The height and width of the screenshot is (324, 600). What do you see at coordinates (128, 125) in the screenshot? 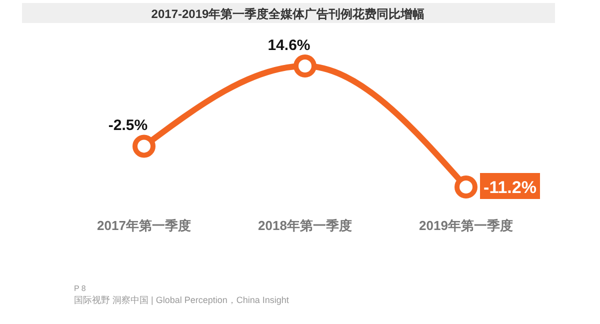
I see `data-label: -2.5%` at bounding box center [128, 125].